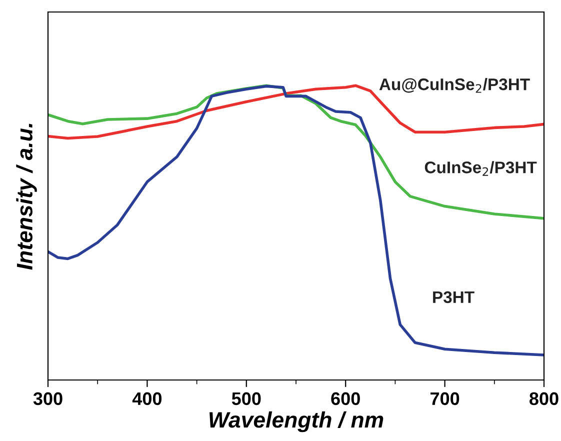  I want to click on x-tick-label: 600, so click(345, 399).